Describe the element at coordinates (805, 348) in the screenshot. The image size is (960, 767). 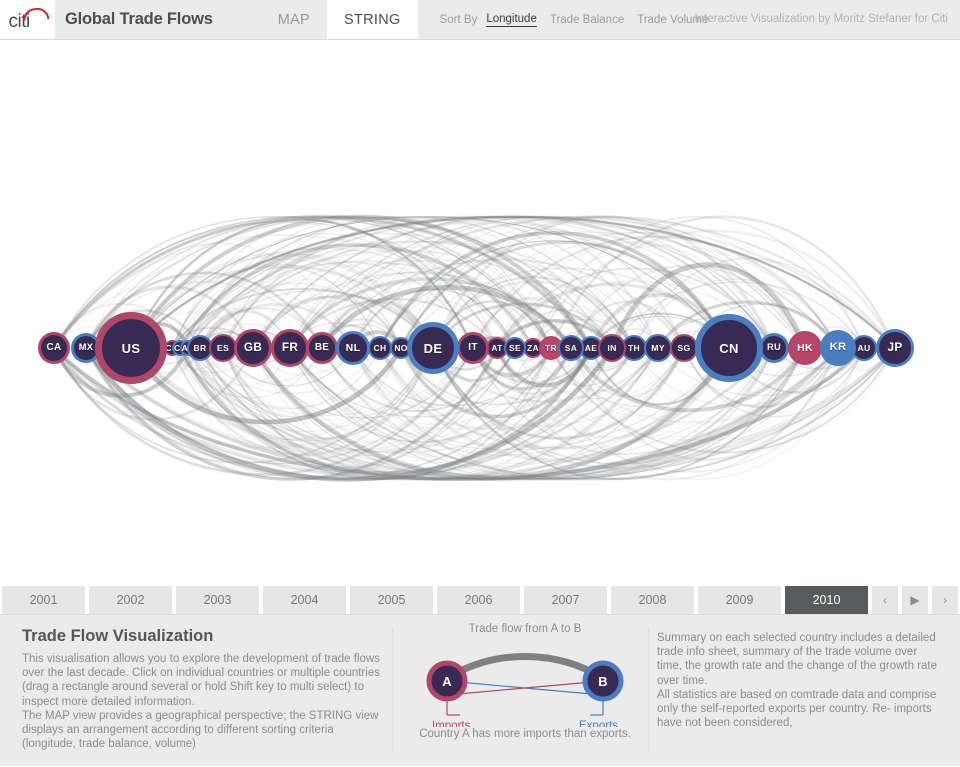
I see `country-node-hk: HK` at that location.